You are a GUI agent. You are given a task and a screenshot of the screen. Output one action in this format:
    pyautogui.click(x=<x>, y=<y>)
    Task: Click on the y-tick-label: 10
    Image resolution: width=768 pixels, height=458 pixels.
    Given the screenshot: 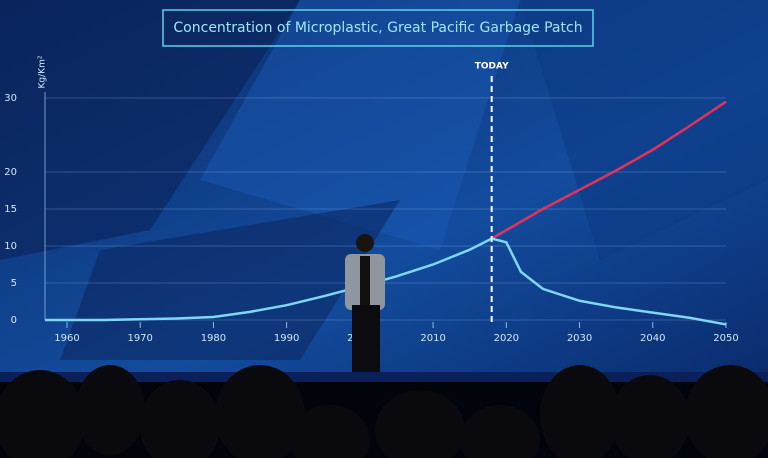 What is the action you would take?
    pyautogui.click(x=10, y=246)
    